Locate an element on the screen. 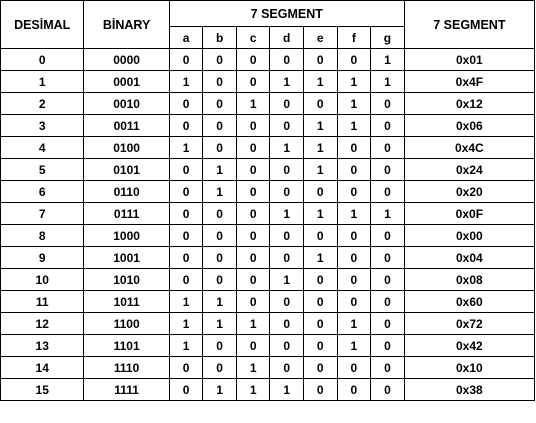  hex-cell: 0x42 is located at coordinates (469, 345).